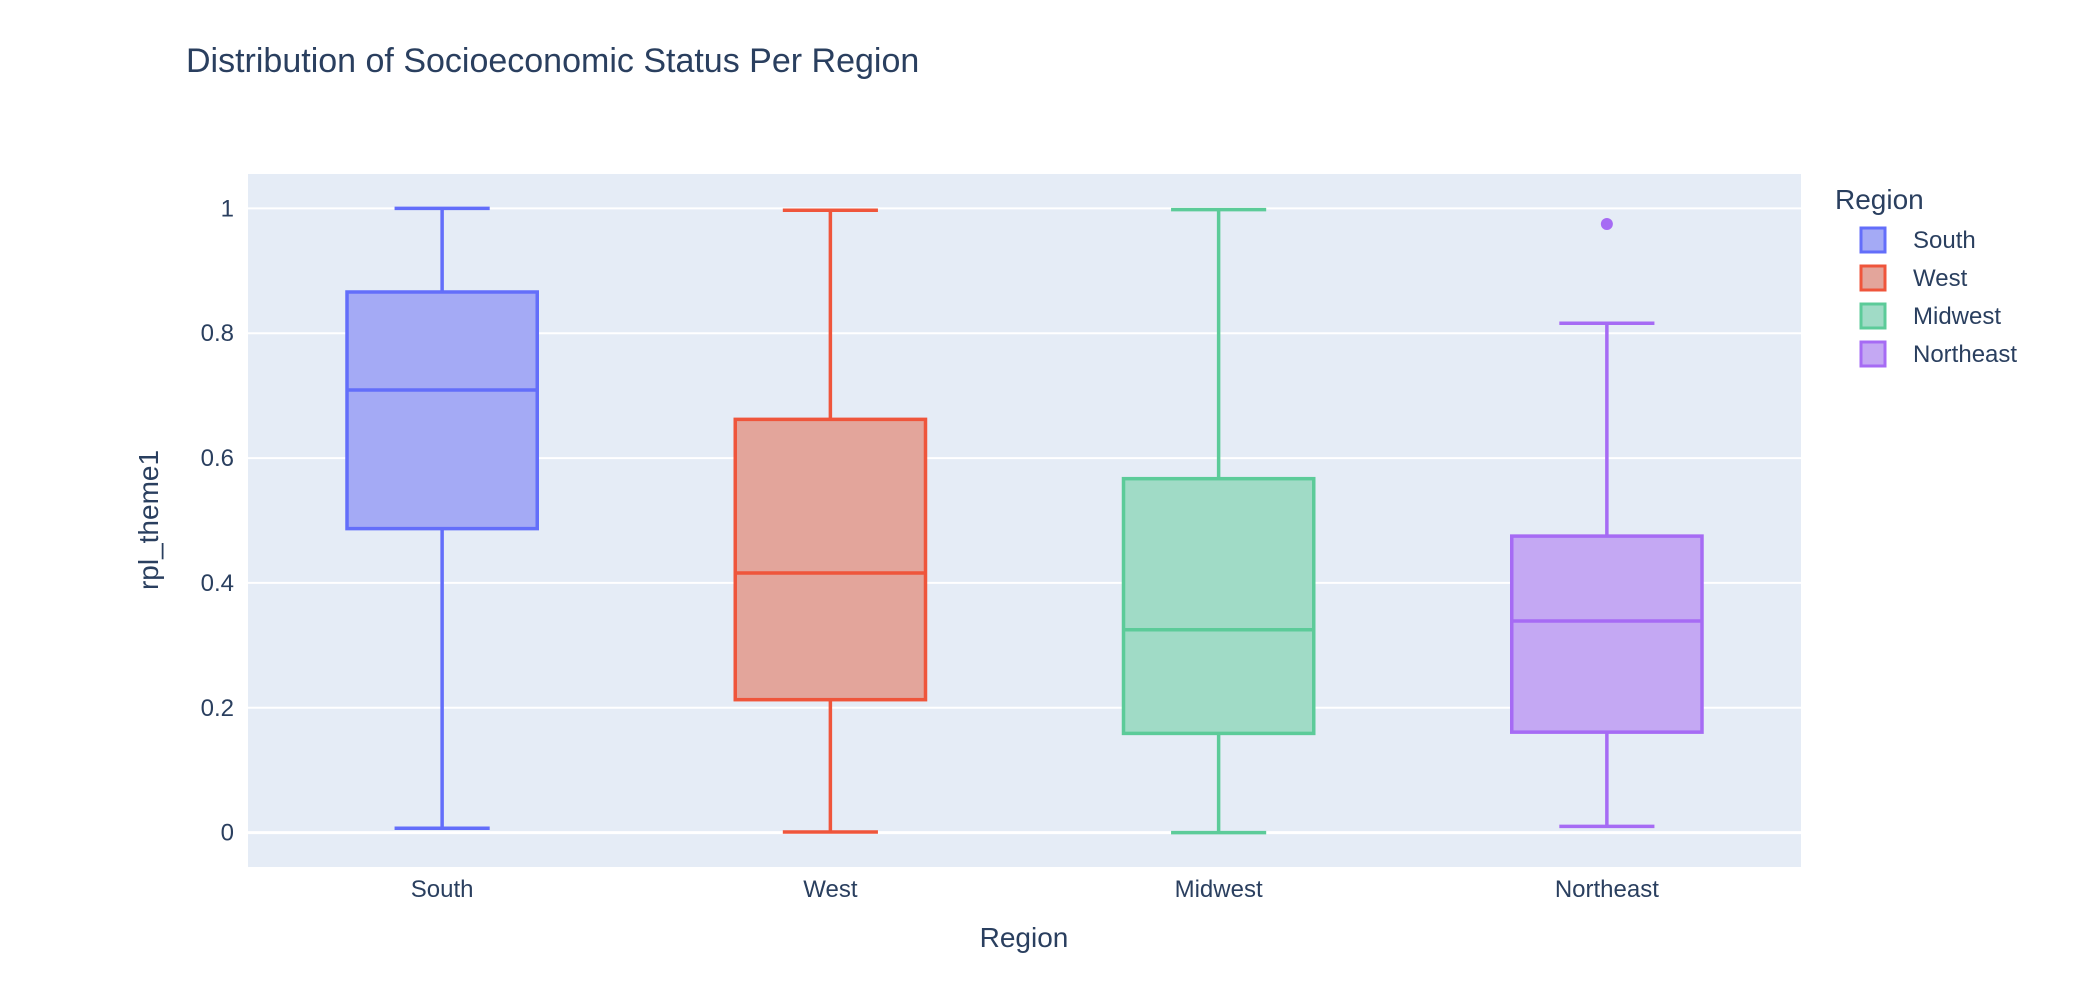 Image resolution: width=2082 pixels, height=992 pixels. What do you see at coordinates (217, 458) in the screenshot?
I see `y-tick-label: 0.6` at bounding box center [217, 458].